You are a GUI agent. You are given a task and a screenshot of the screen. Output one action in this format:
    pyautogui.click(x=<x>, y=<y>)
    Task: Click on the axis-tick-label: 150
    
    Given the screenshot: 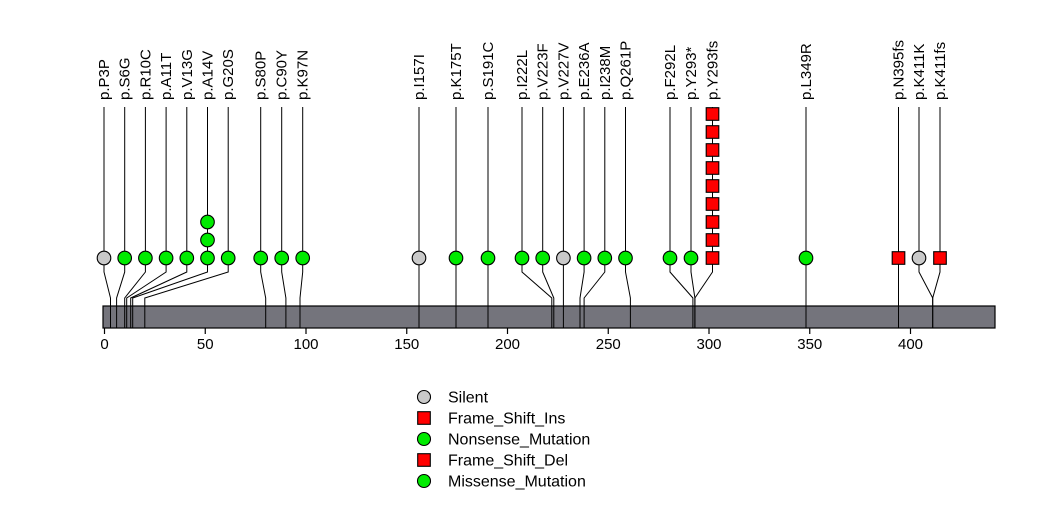 What is the action you would take?
    pyautogui.click(x=406, y=344)
    